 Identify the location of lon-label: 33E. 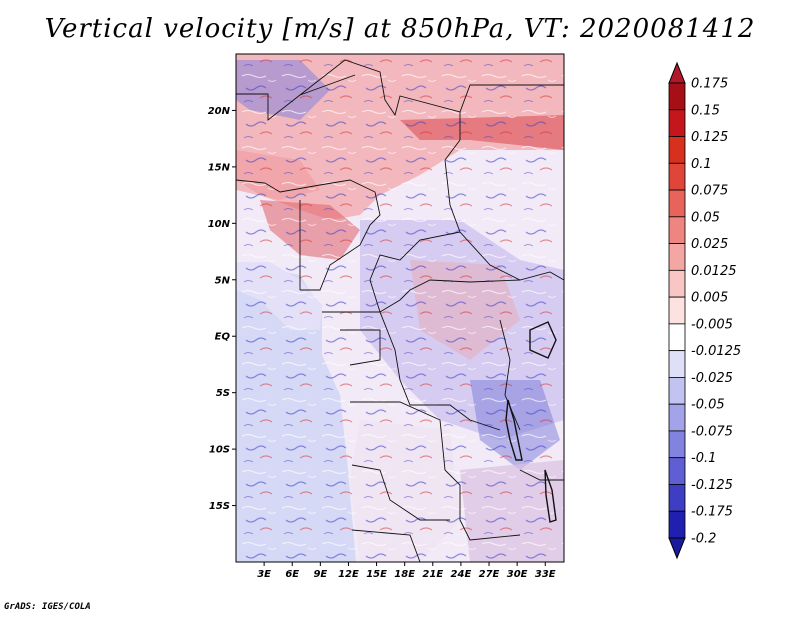
(545, 574).